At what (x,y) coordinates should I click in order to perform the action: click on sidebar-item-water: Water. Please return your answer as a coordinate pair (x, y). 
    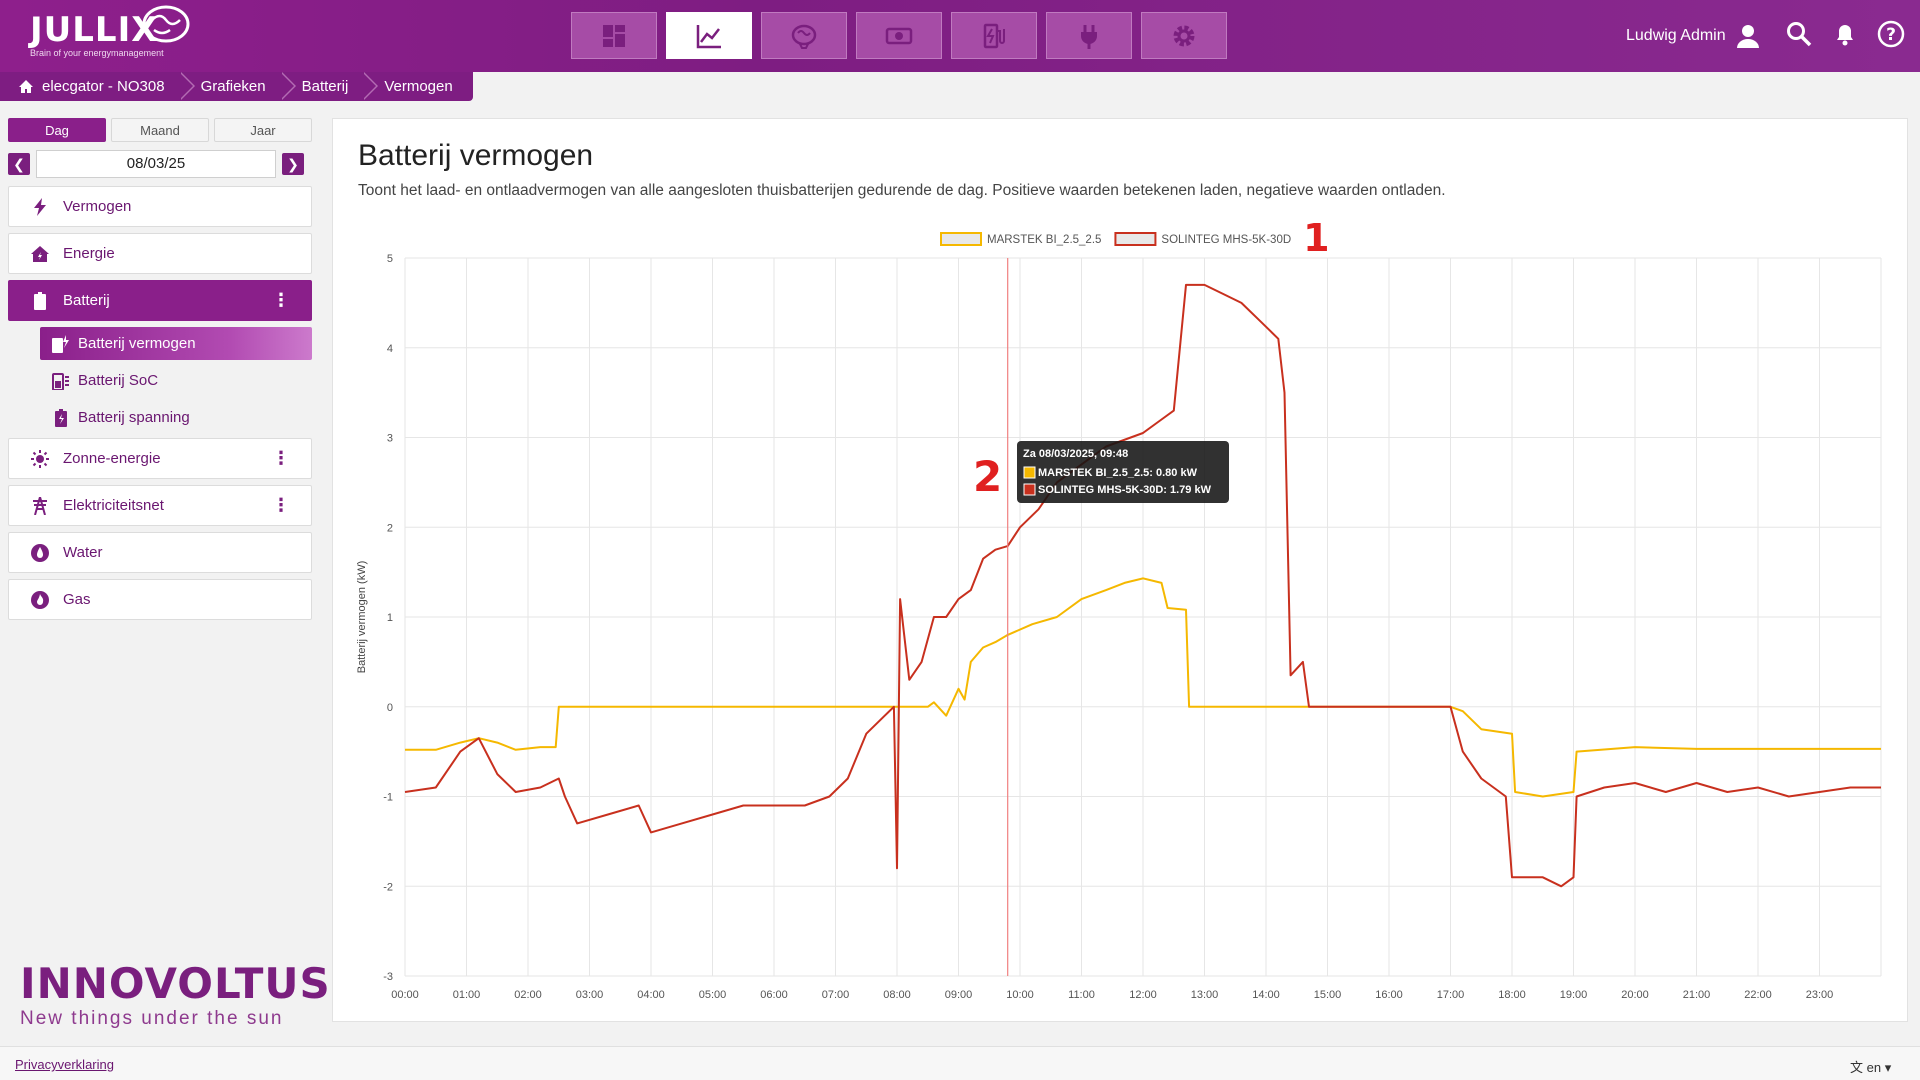
    Looking at the image, I should click on (160, 552).